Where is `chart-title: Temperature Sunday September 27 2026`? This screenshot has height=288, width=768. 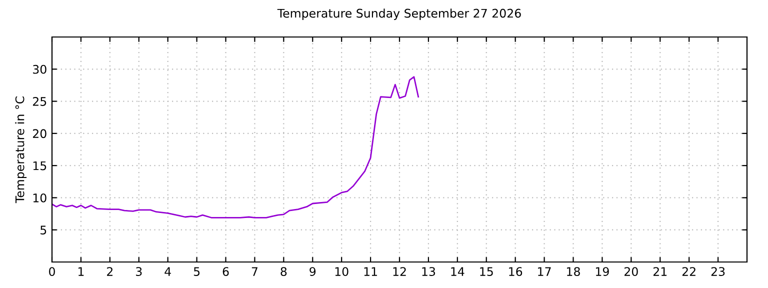
chart-title: Temperature Sunday September 27 2026 is located at coordinates (399, 14).